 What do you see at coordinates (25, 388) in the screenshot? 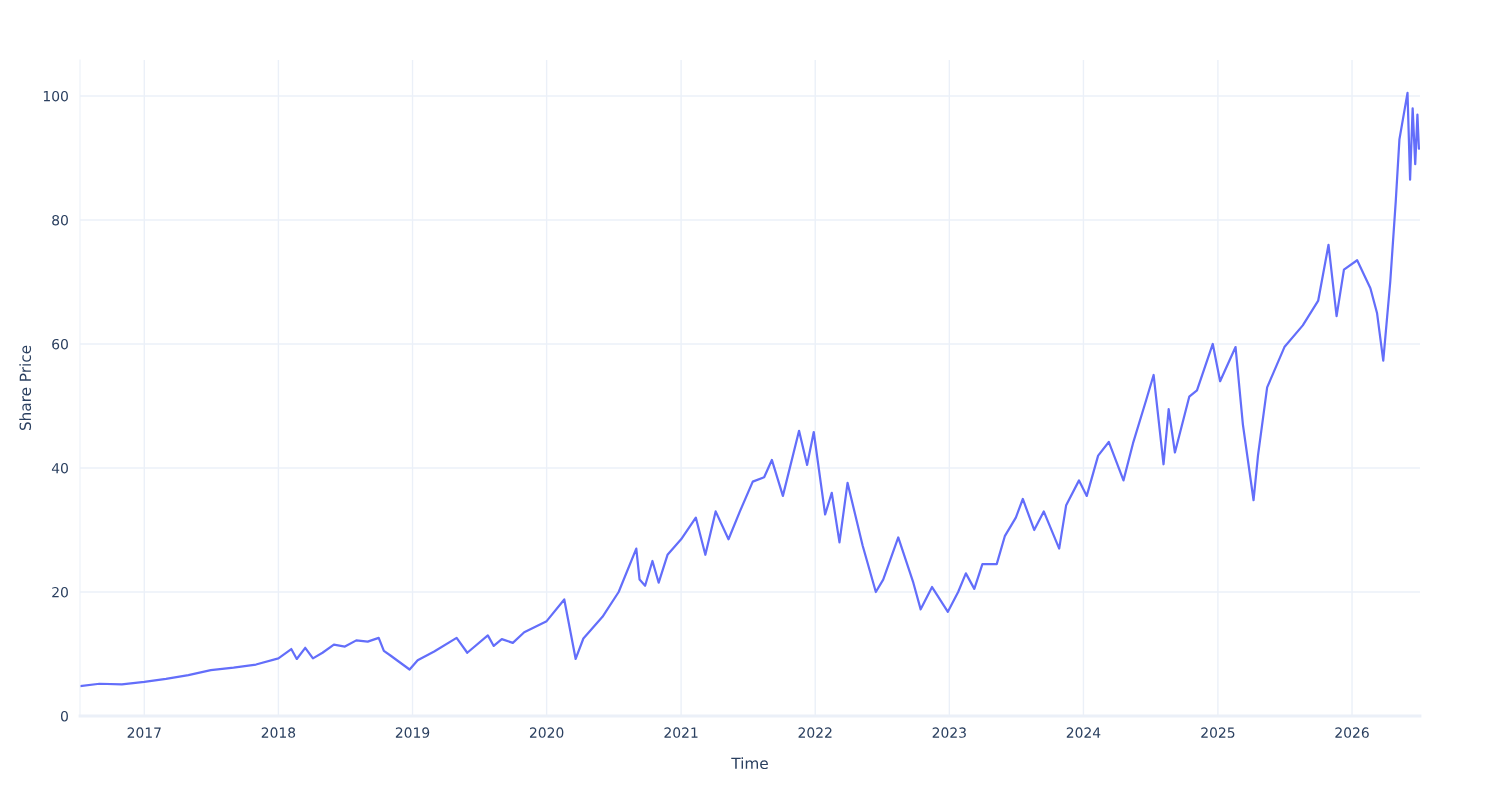
I see `y-axis-title: Share Price` at bounding box center [25, 388].